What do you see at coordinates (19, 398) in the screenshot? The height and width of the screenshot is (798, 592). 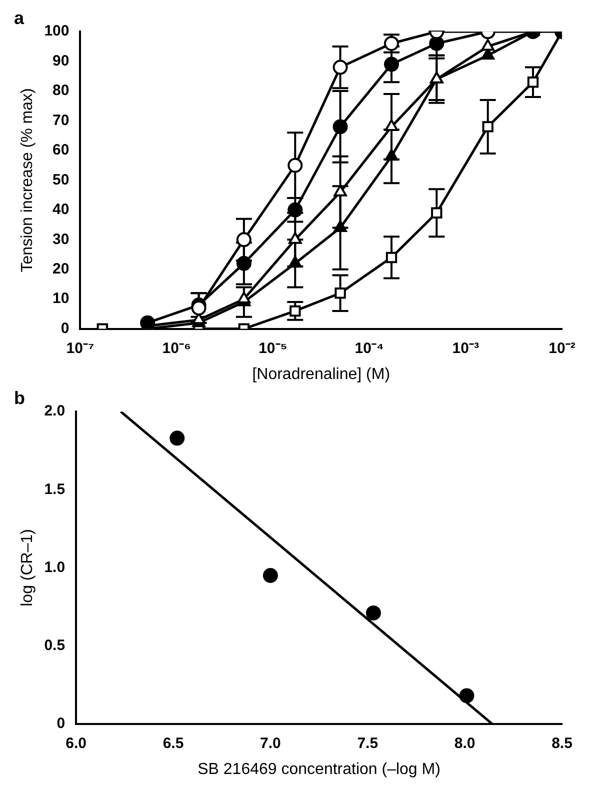 I see `chart-title: b` at bounding box center [19, 398].